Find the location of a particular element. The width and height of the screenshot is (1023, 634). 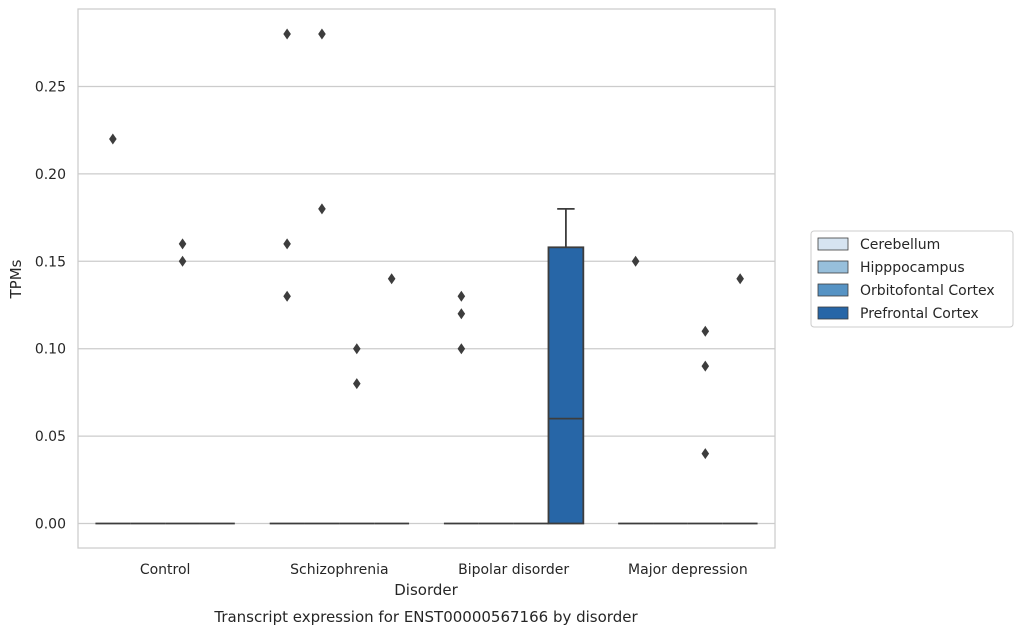

box-body is located at coordinates (566, 385).